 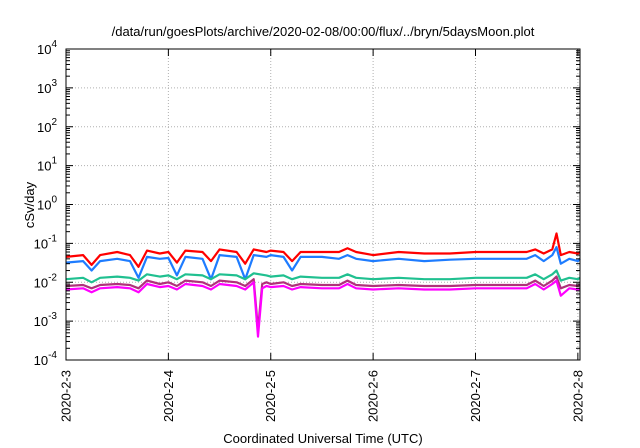 I want to click on x-tick-label: 2020-2-7, so click(x=475, y=396).